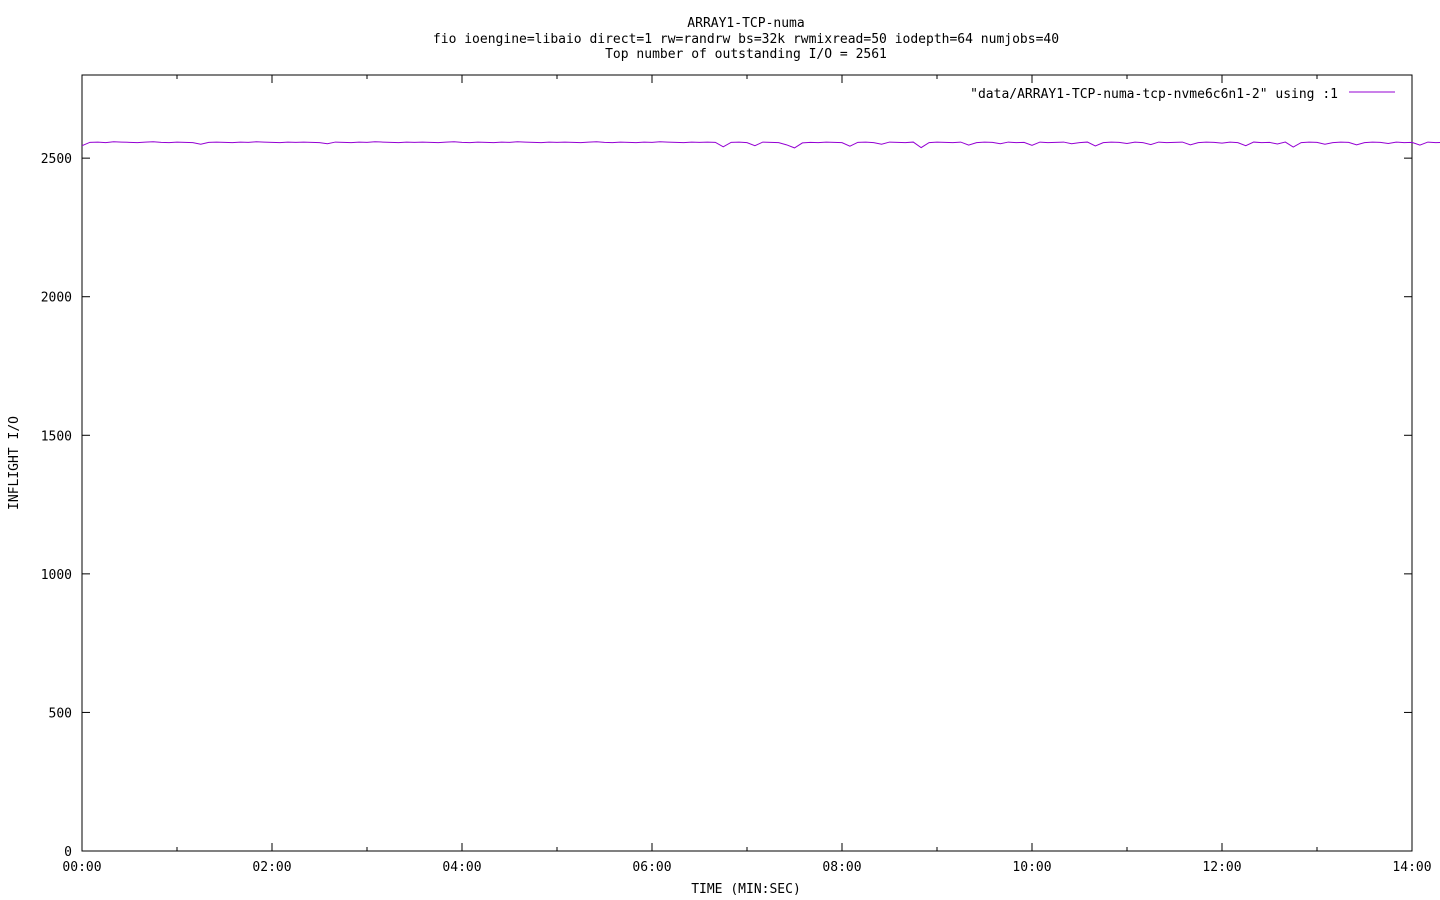 The width and height of the screenshot is (1440, 900). Describe the element at coordinates (56, 436) in the screenshot. I see `y-tick-label-3: 1500` at that location.